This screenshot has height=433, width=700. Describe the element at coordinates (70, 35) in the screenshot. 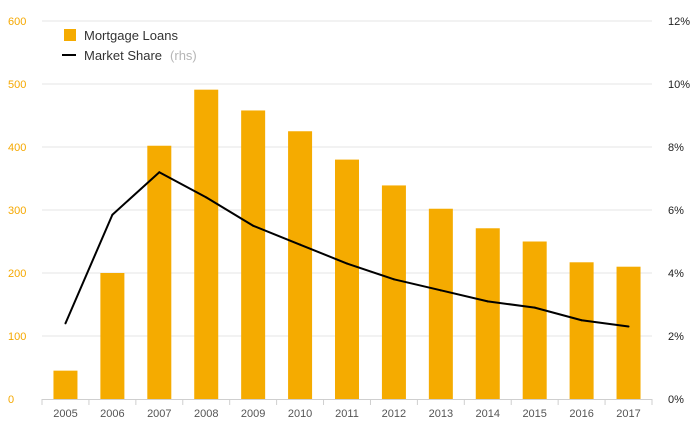

I see `legend-swatch-mortgage-loans` at that location.